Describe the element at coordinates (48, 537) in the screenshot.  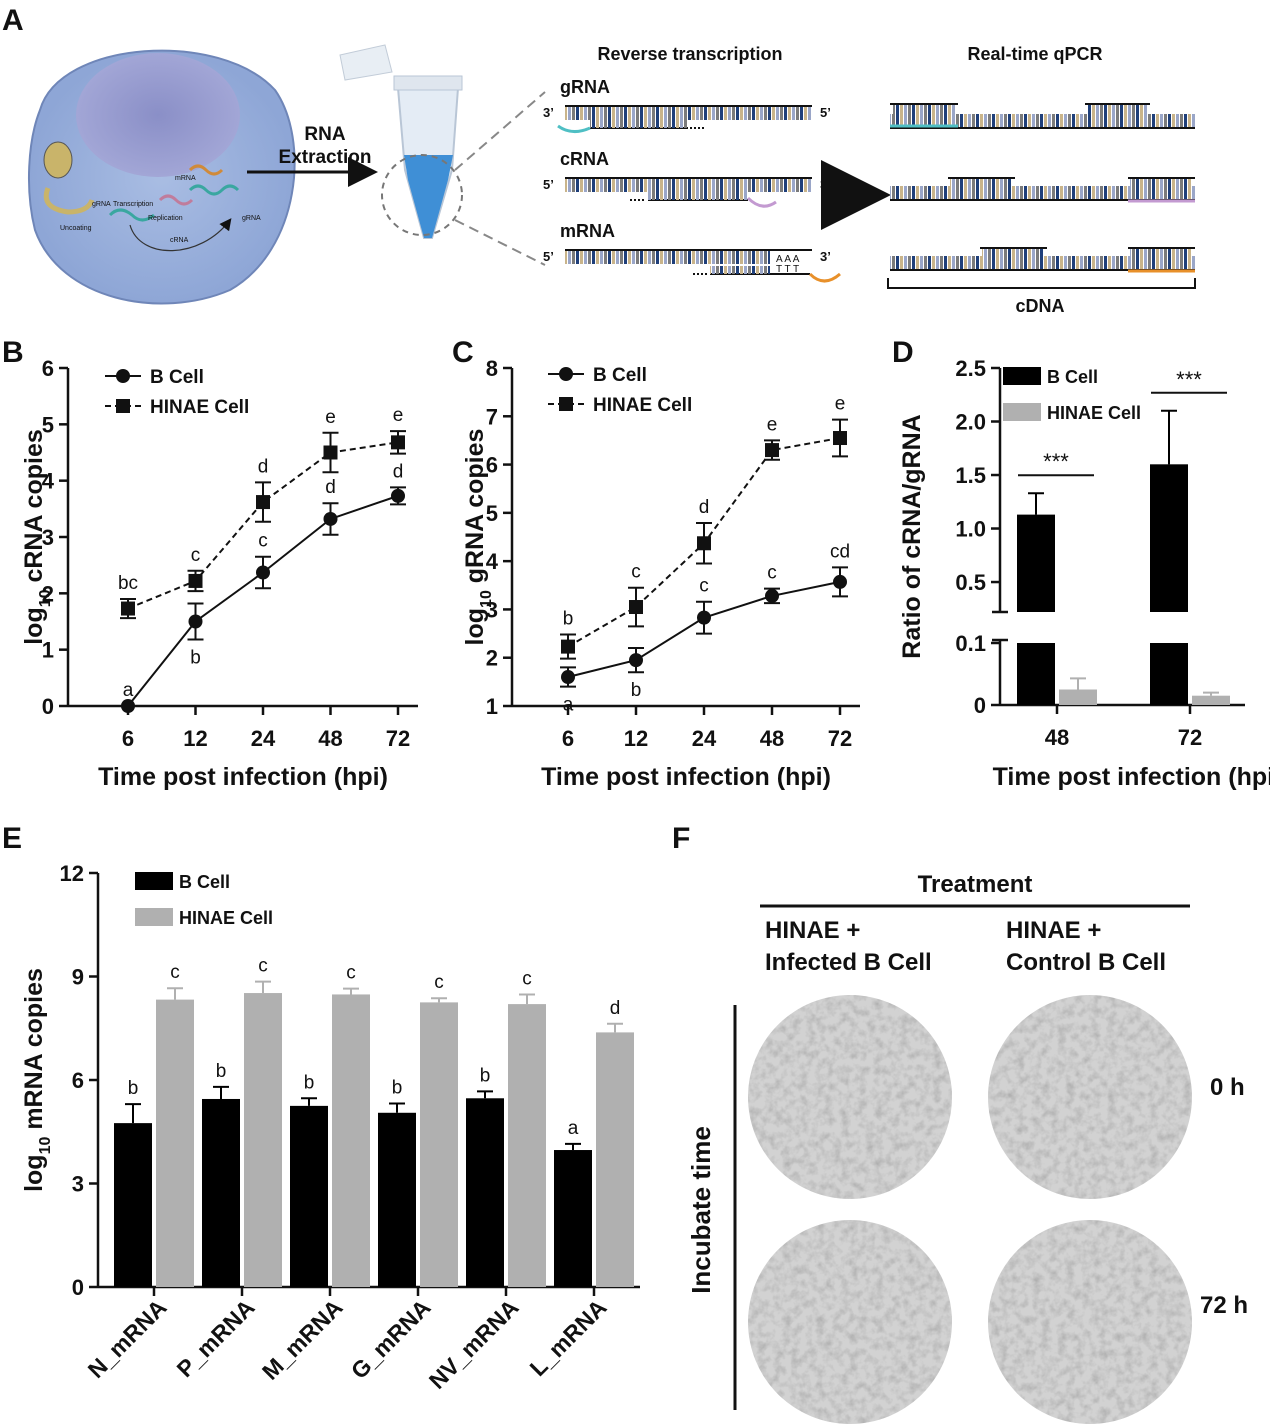
I see `y-tick-label: 3` at that location.